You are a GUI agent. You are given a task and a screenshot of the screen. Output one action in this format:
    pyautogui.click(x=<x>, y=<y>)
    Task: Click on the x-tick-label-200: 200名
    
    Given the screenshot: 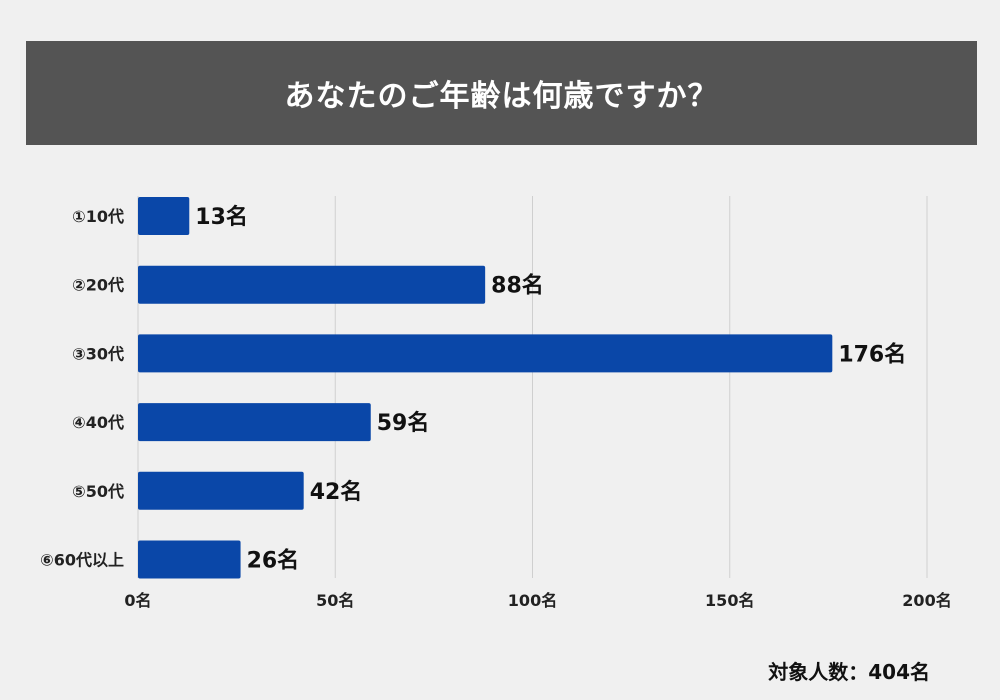 What is the action you would take?
    pyautogui.click(x=926, y=600)
    